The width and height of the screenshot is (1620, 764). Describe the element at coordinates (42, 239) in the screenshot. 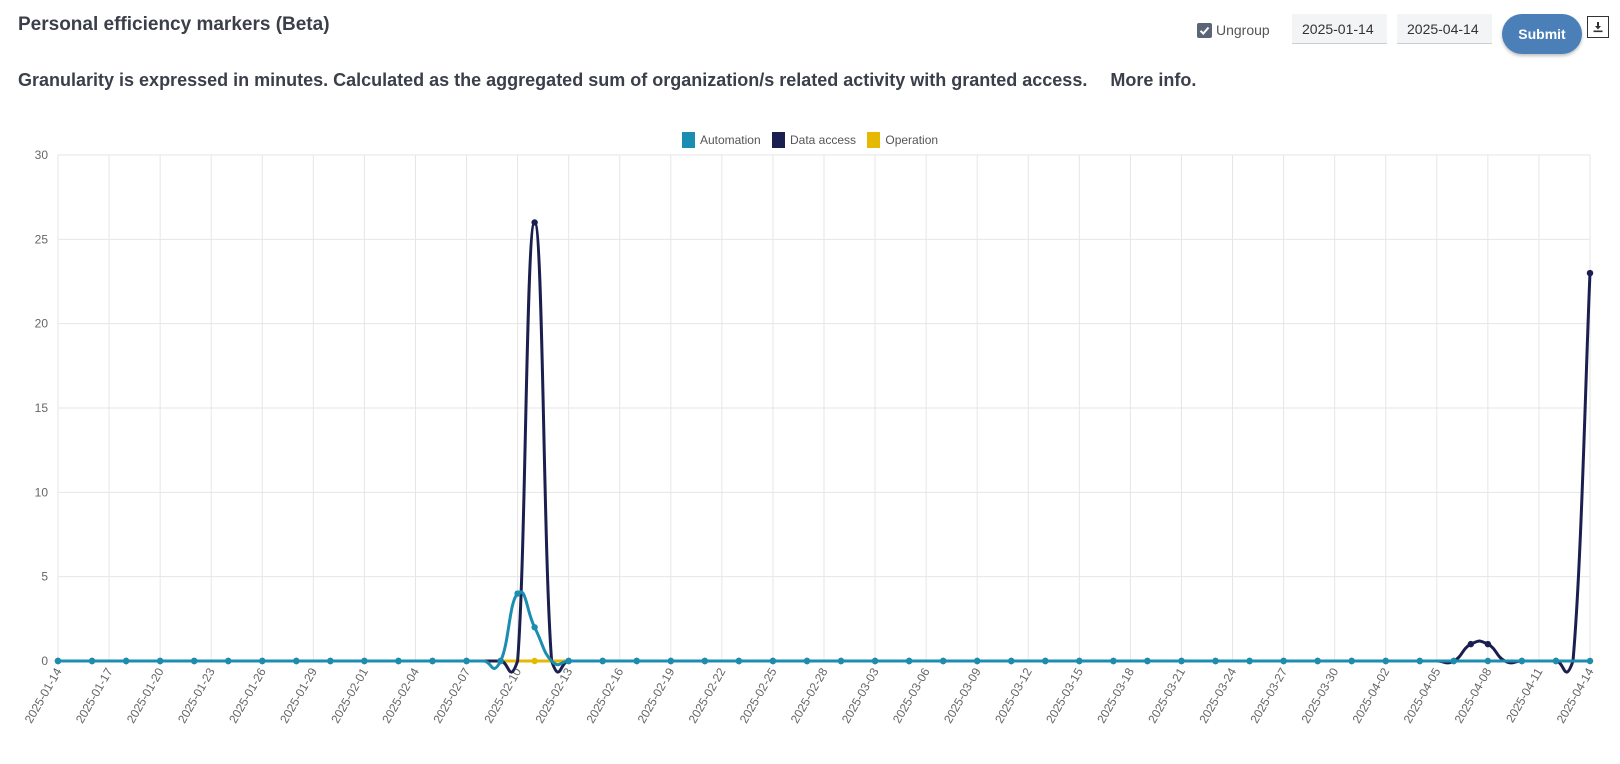

I see `y-tick-label: 25` at that location.